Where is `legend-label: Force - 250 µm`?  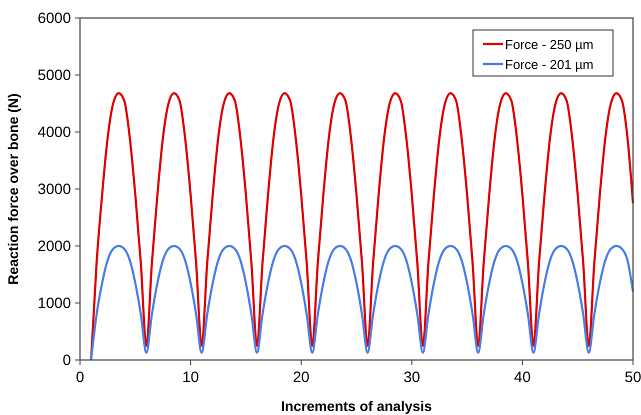 legend-label: Force - 250 µm is located at coordinates (549, 44).